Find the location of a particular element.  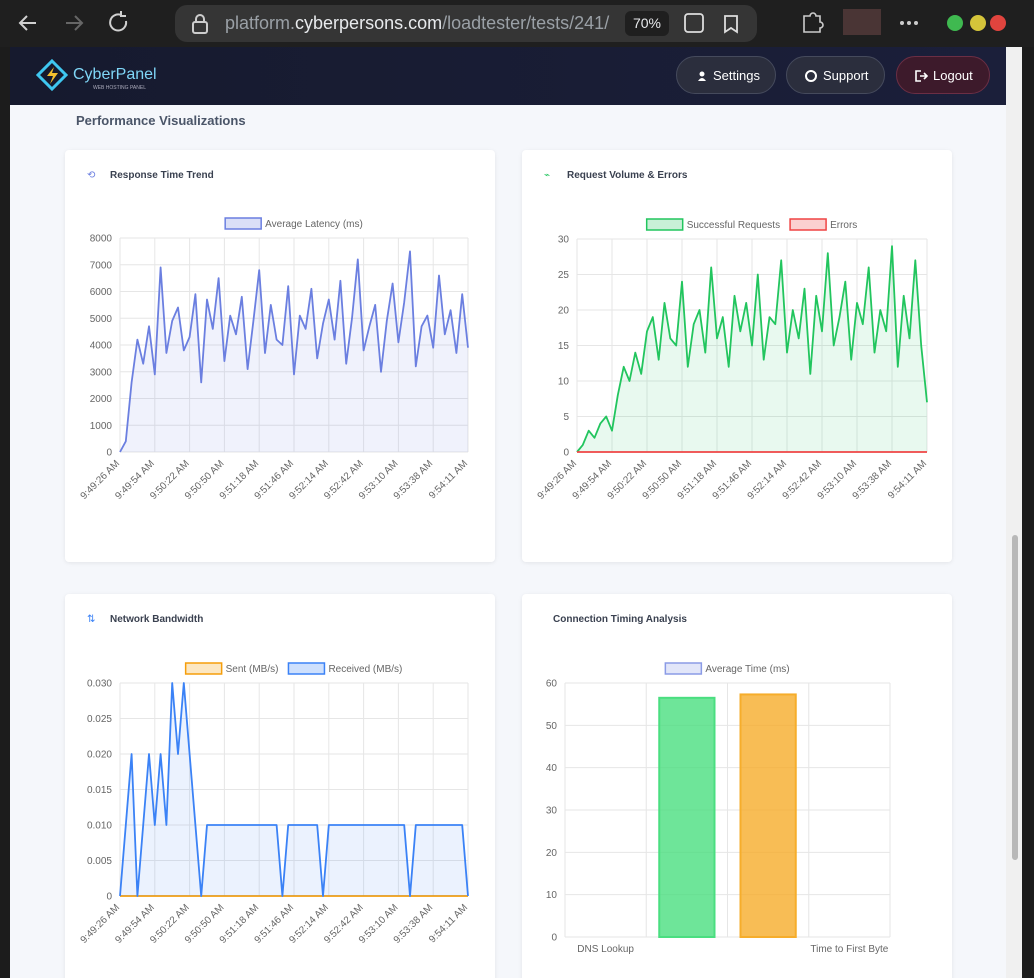

brand: CyberPanel is located at coordinates (115, 74).